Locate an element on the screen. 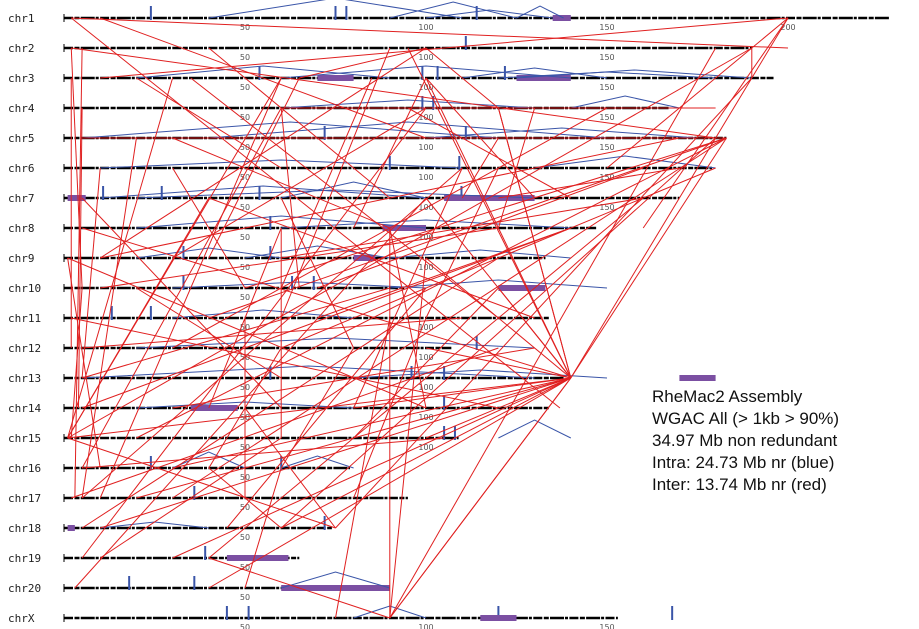  chromosome-chr1: chr1 50 100 150 200 is located at coordinates (449, 22).